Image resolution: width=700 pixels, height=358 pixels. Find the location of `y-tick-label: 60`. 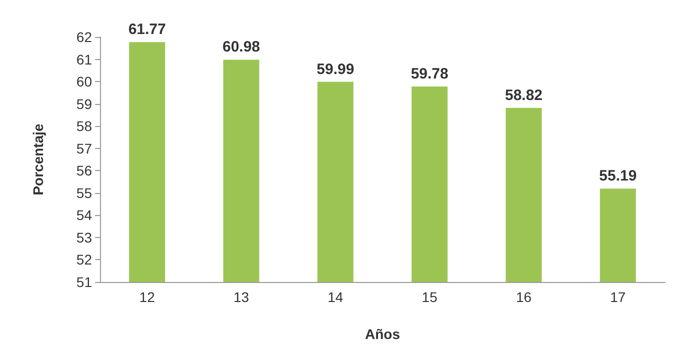

y-tick-label: 60 is located at coordinates (84, 82).